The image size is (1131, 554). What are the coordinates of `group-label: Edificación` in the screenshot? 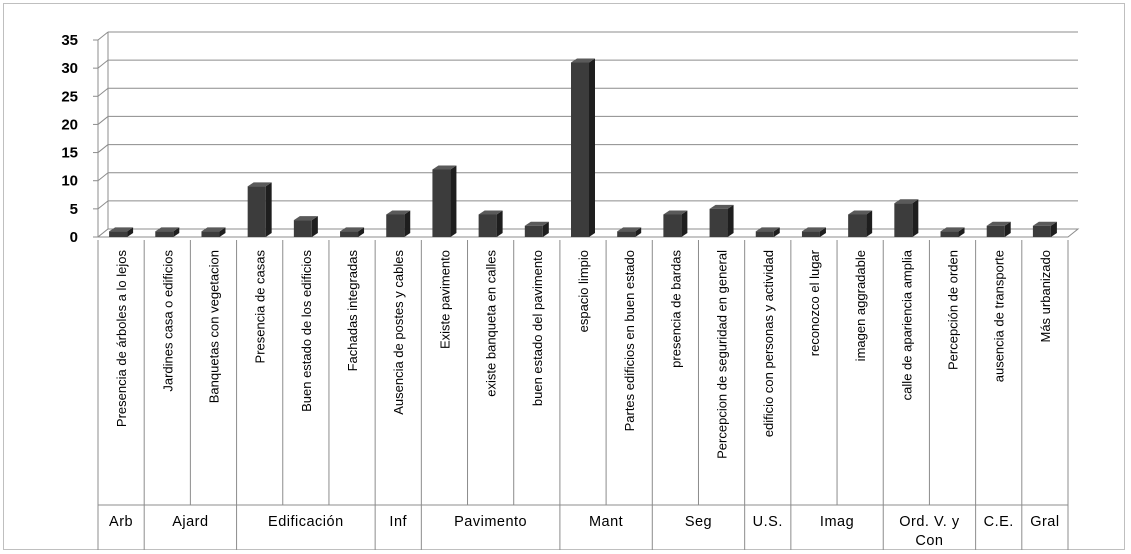 It's located at (306, 522).